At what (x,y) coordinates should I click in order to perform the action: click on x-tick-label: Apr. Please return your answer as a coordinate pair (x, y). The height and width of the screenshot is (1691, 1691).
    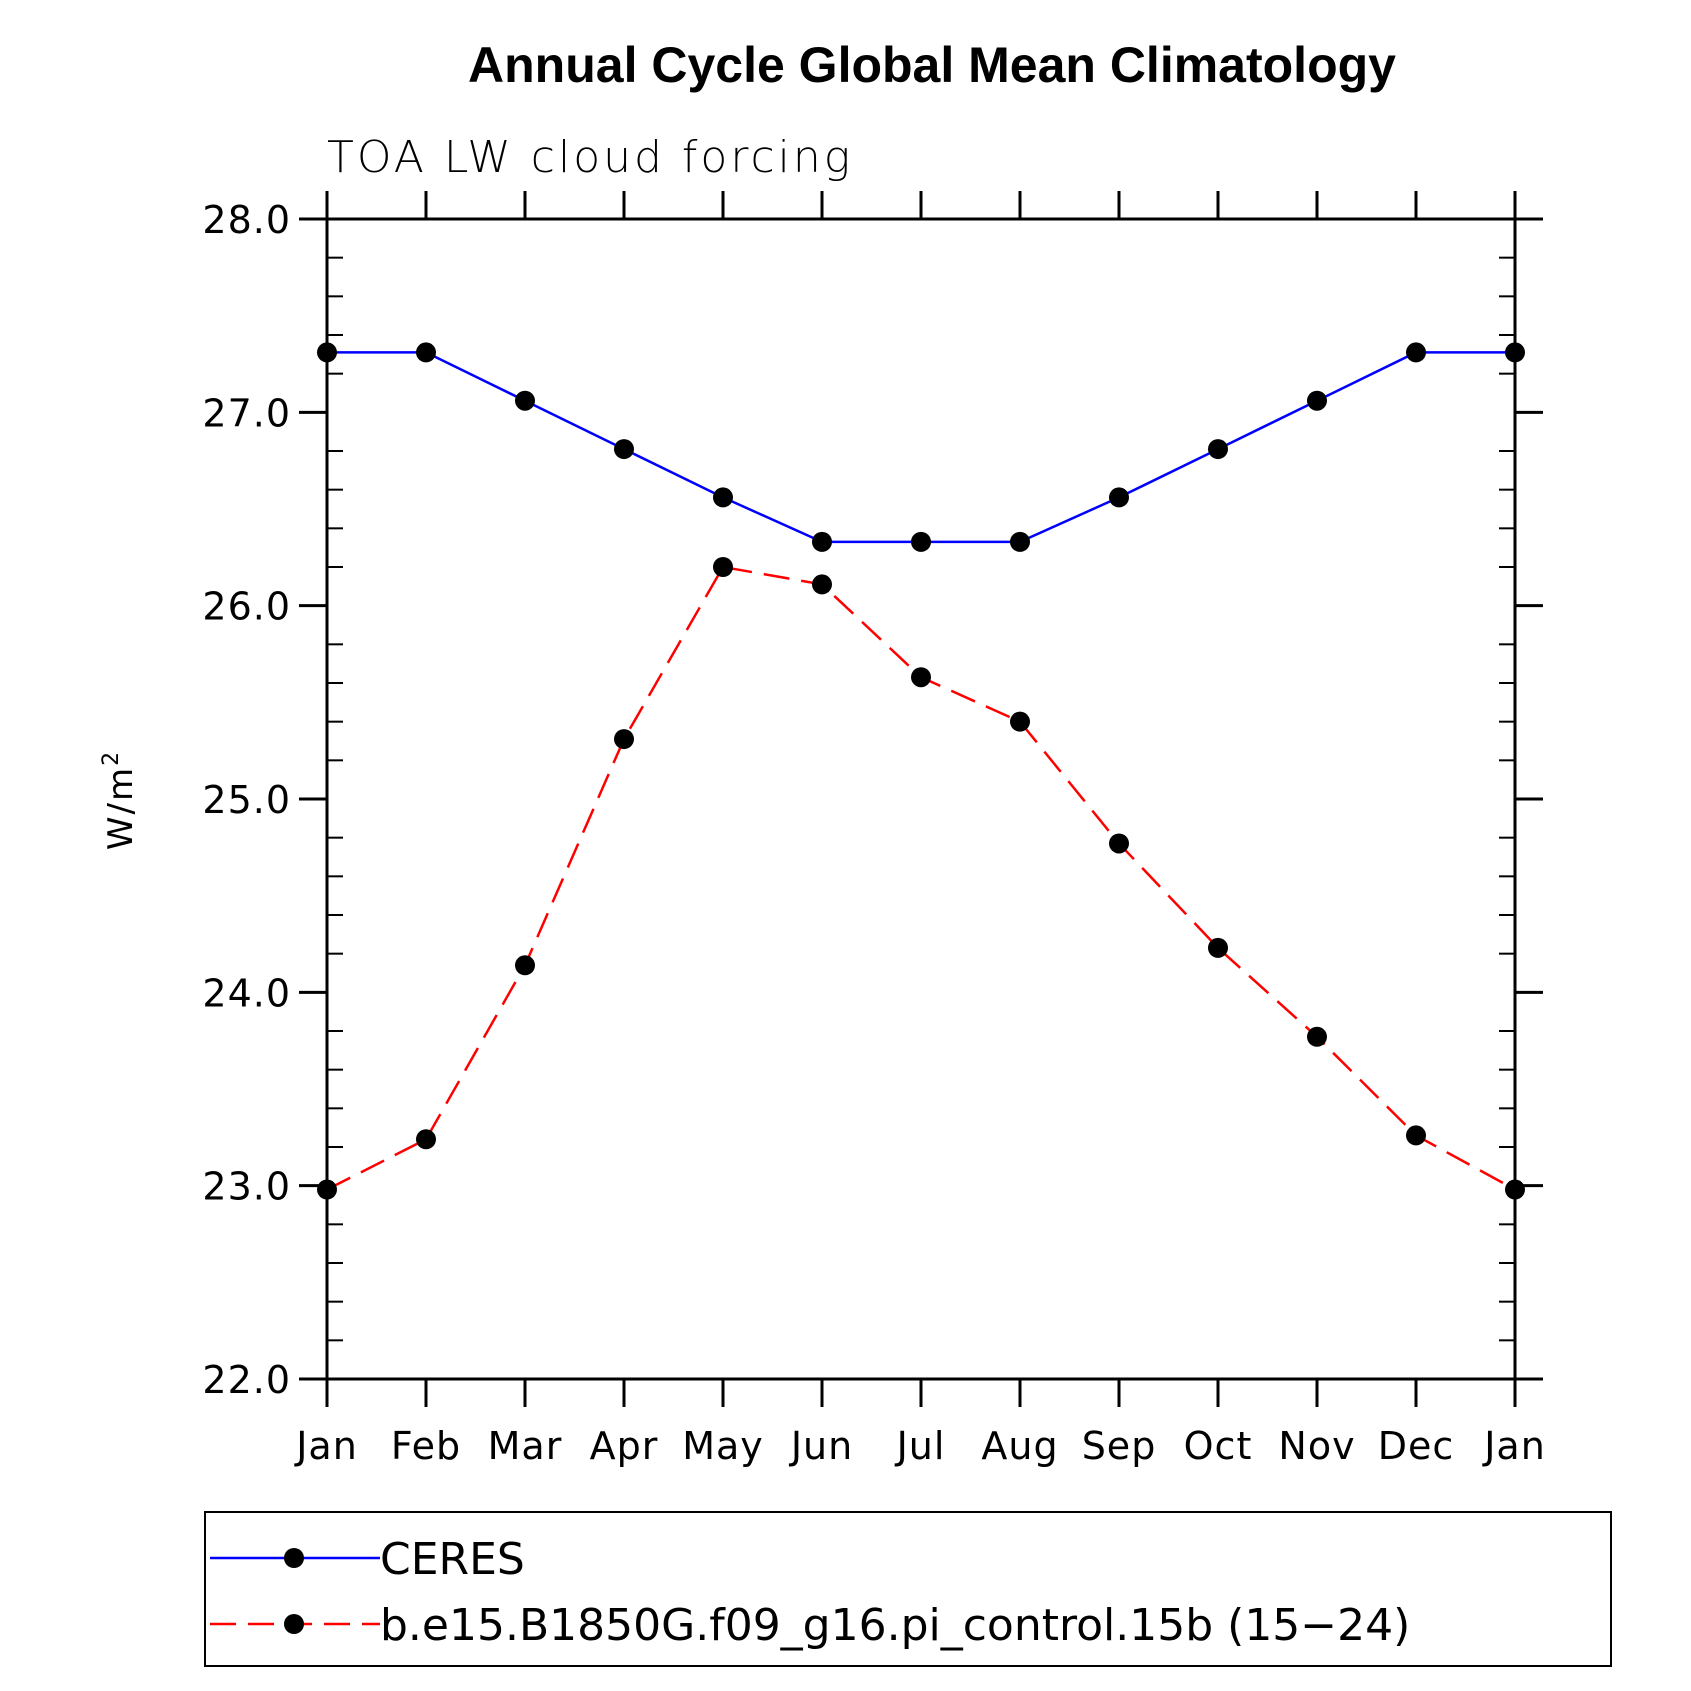
    Looking at the image, I should click on (624, 1446).